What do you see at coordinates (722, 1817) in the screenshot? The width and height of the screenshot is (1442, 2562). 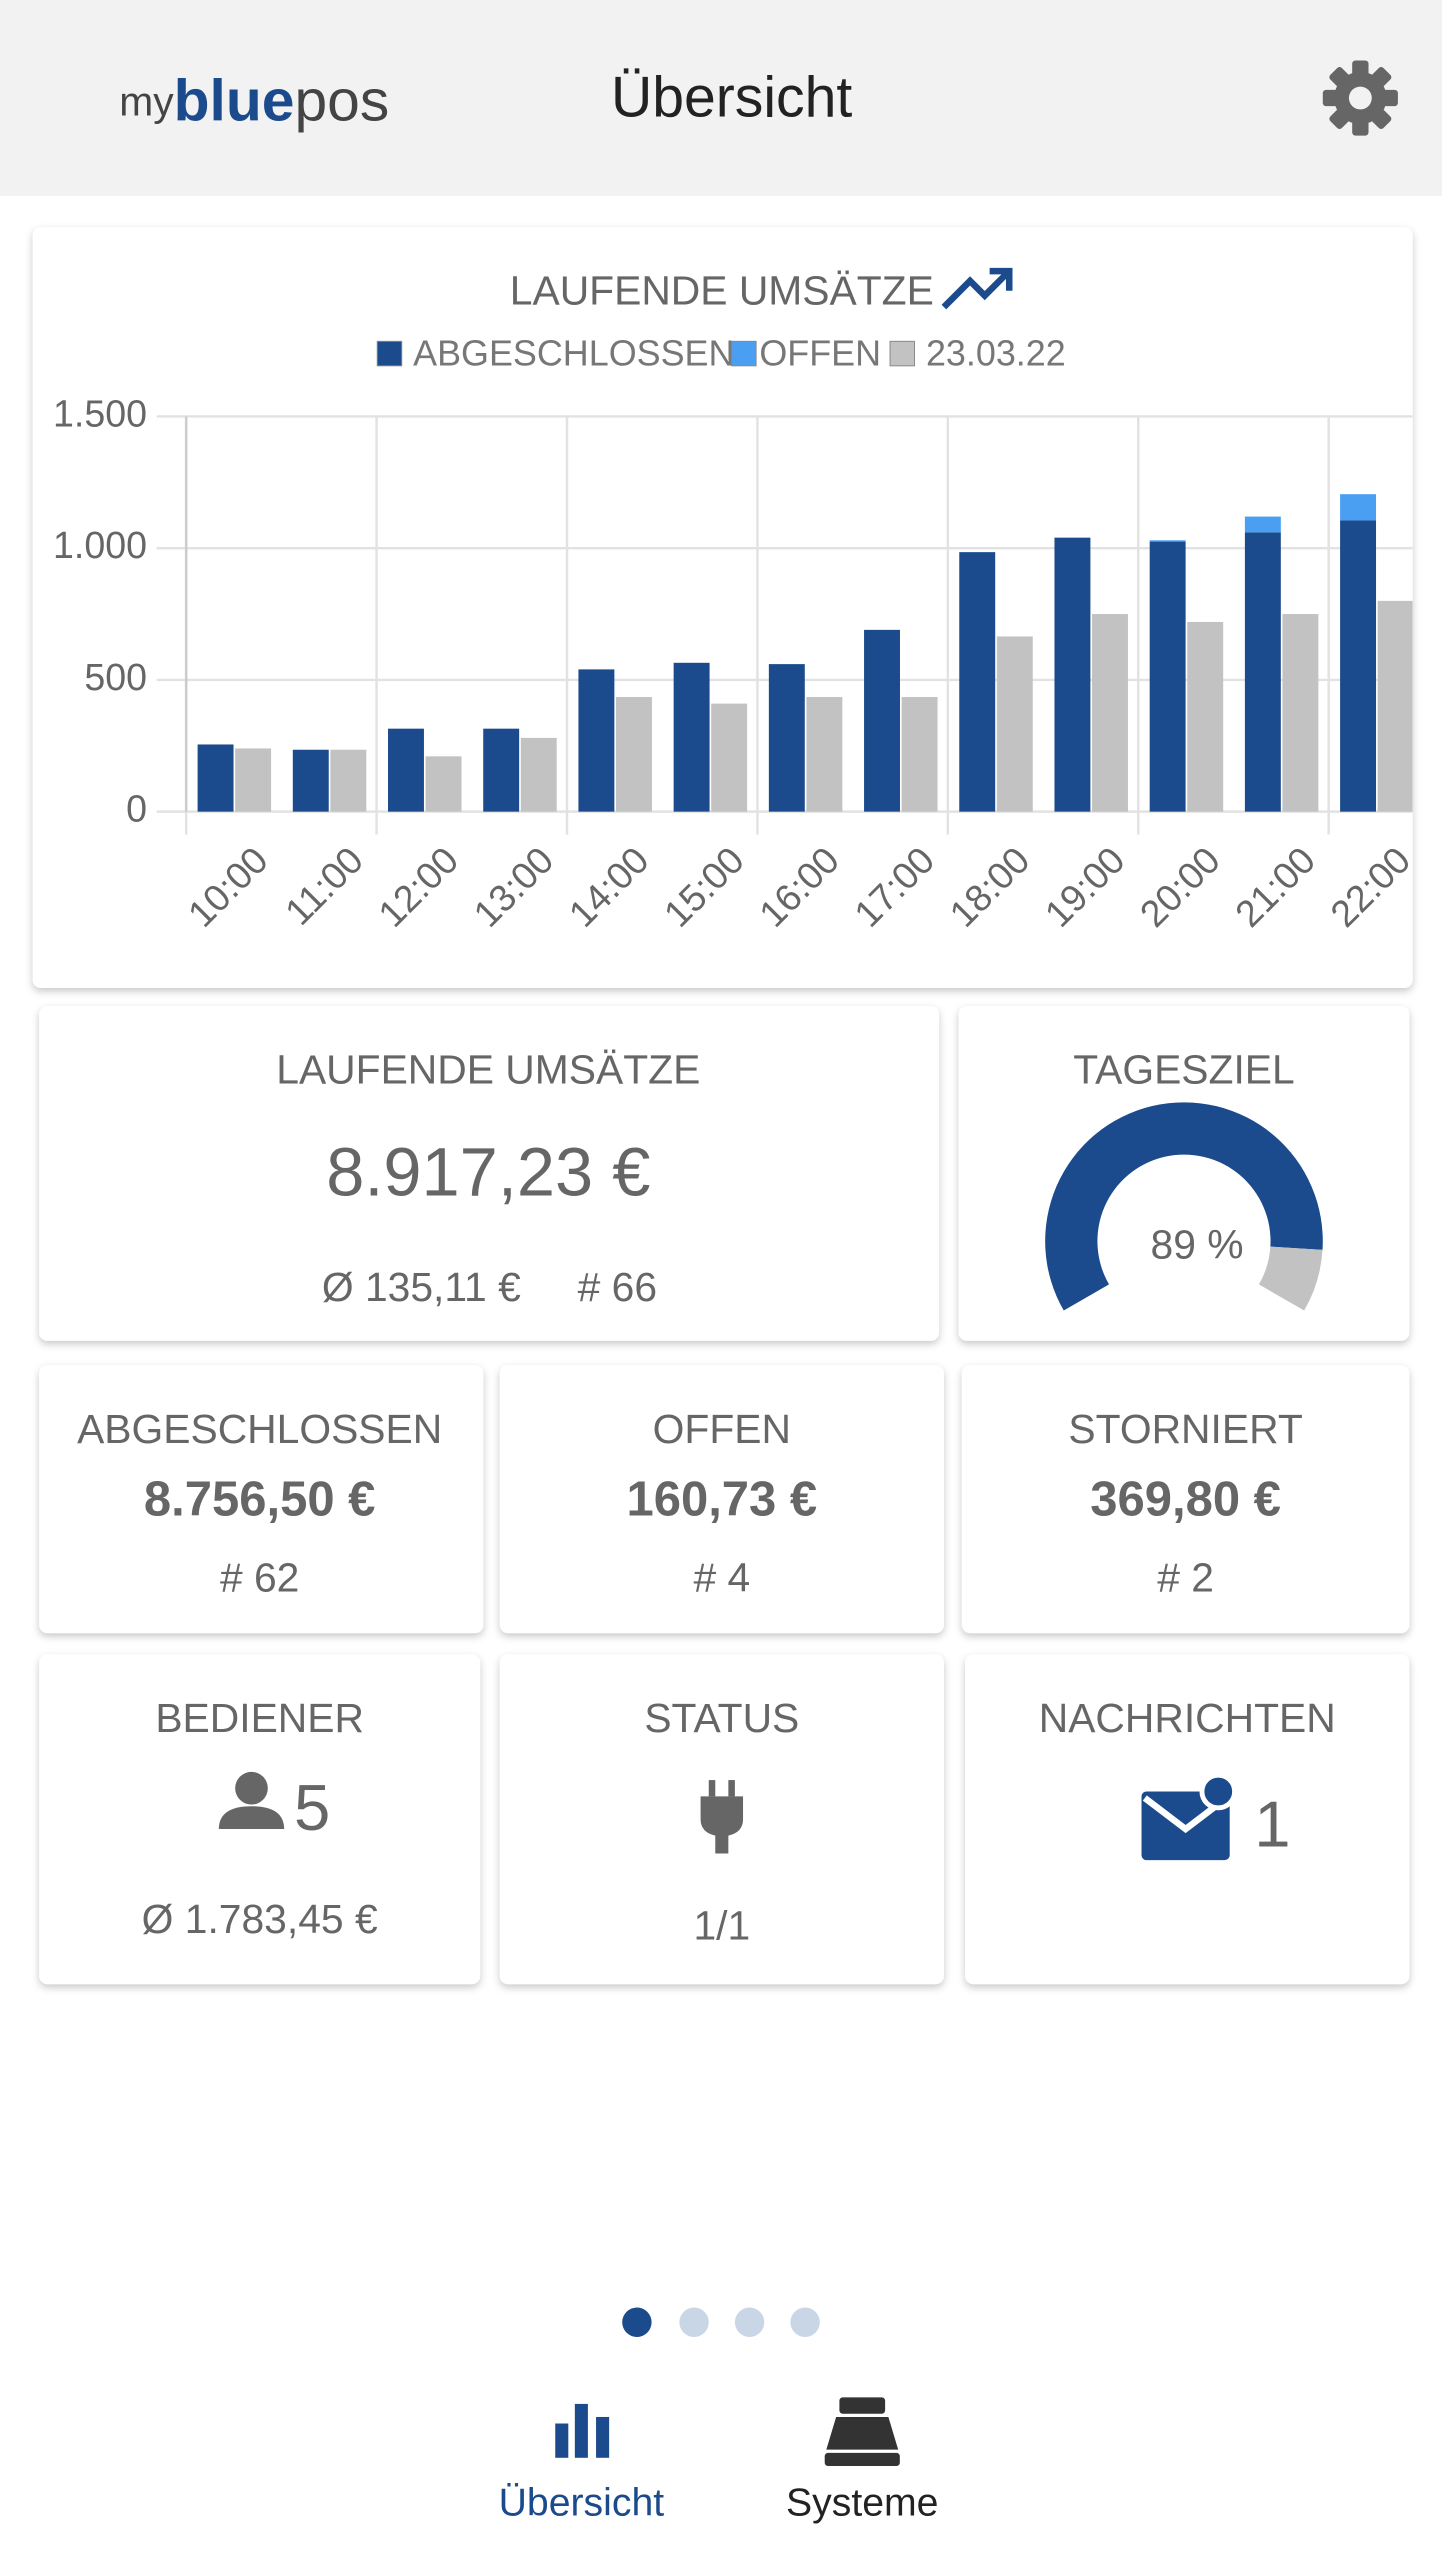 I see `plug-icon` at bounding box center [722, 1817].